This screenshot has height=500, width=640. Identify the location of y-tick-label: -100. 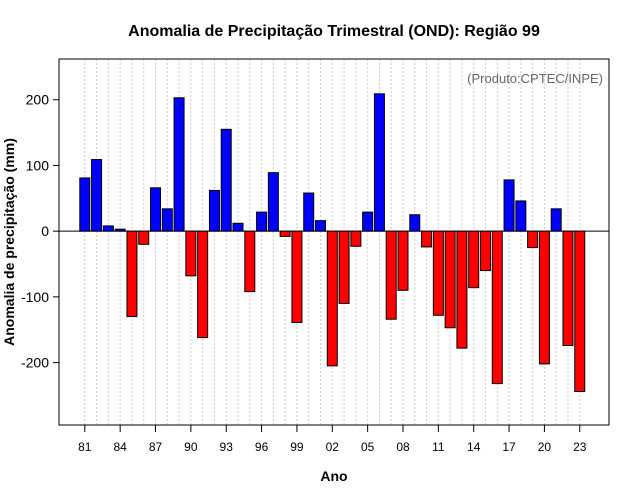
(35, 297).